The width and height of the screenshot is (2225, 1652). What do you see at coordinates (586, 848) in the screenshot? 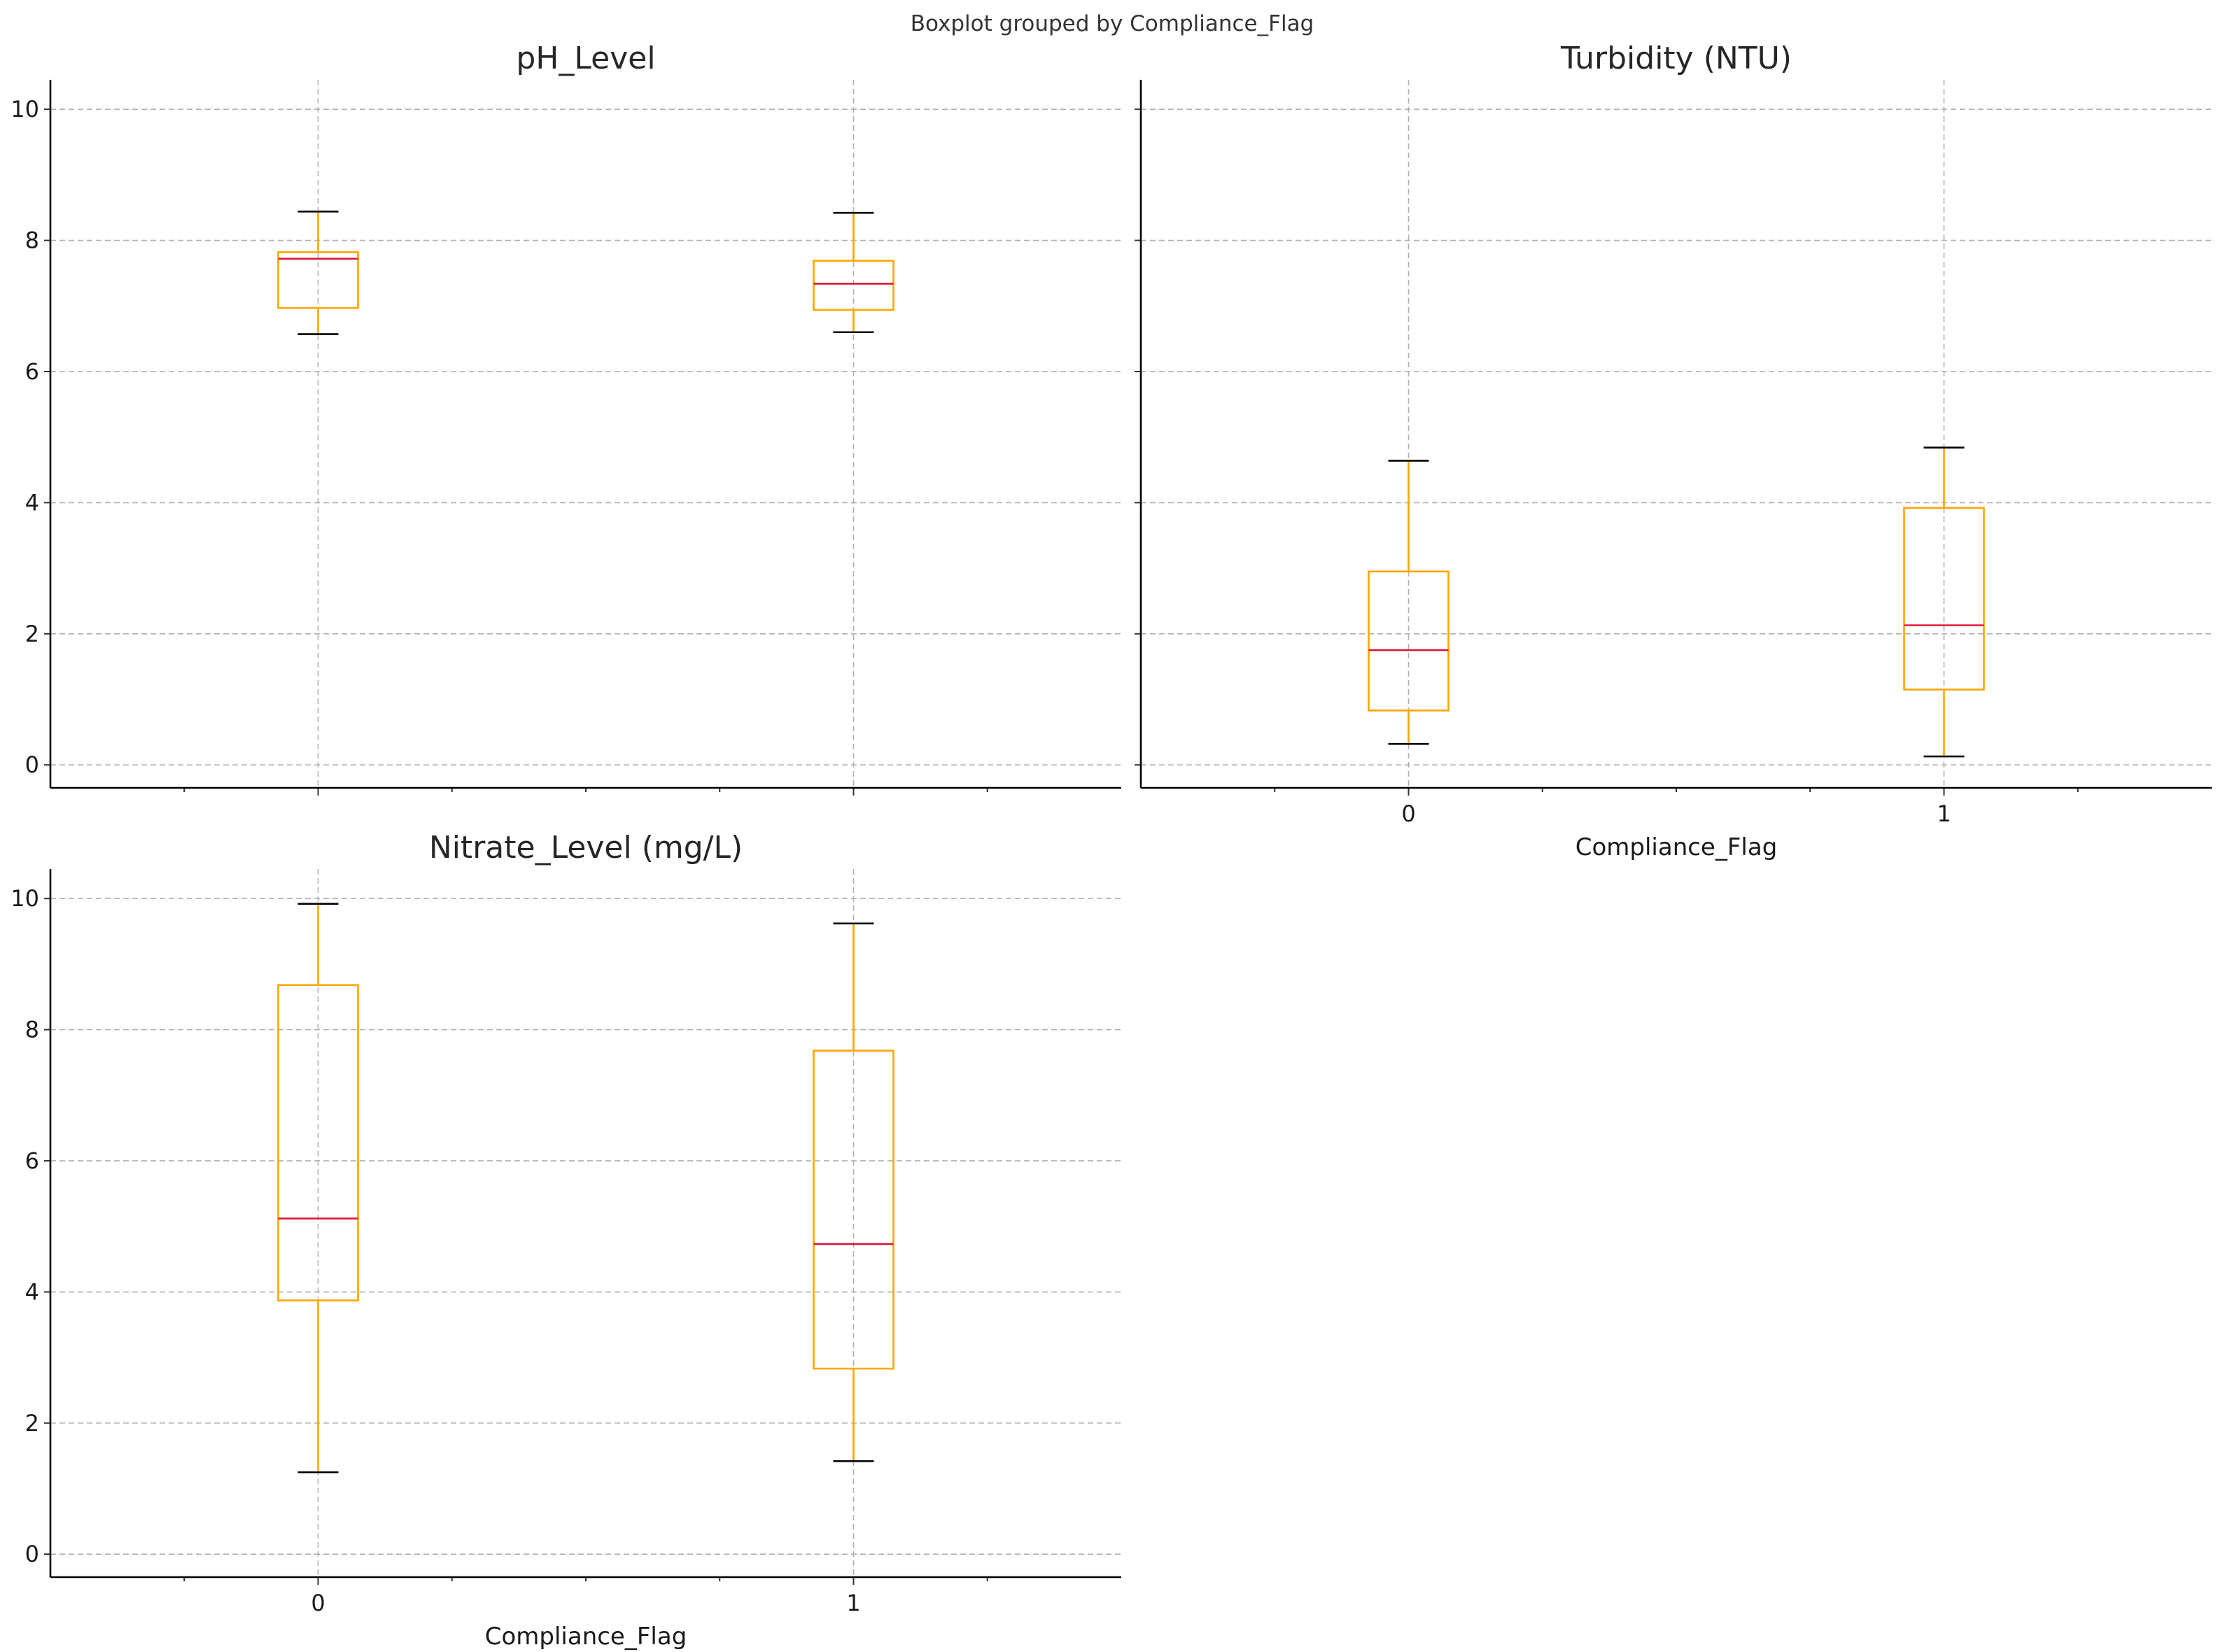
I see `subplot-title: Nitrate_Level (mg/L)` at bounding box center [586, 848].